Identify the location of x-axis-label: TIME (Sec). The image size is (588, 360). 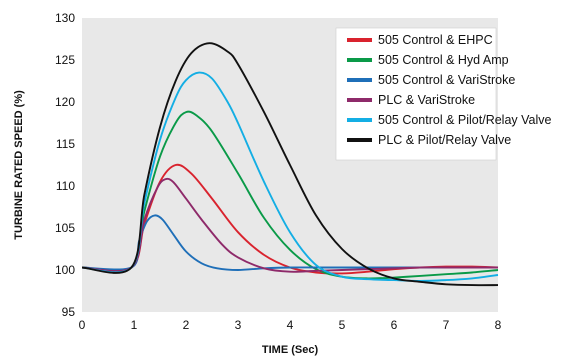
(290, 350).